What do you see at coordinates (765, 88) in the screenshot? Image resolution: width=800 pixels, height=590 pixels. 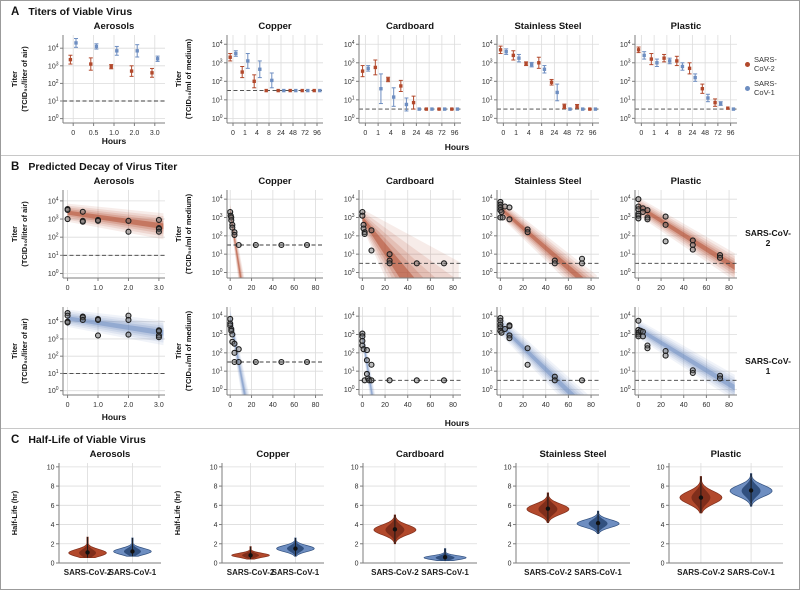 I see `legend-label-sars-cov-1: SARS-CoV-1` at bounding box center [765, 88].